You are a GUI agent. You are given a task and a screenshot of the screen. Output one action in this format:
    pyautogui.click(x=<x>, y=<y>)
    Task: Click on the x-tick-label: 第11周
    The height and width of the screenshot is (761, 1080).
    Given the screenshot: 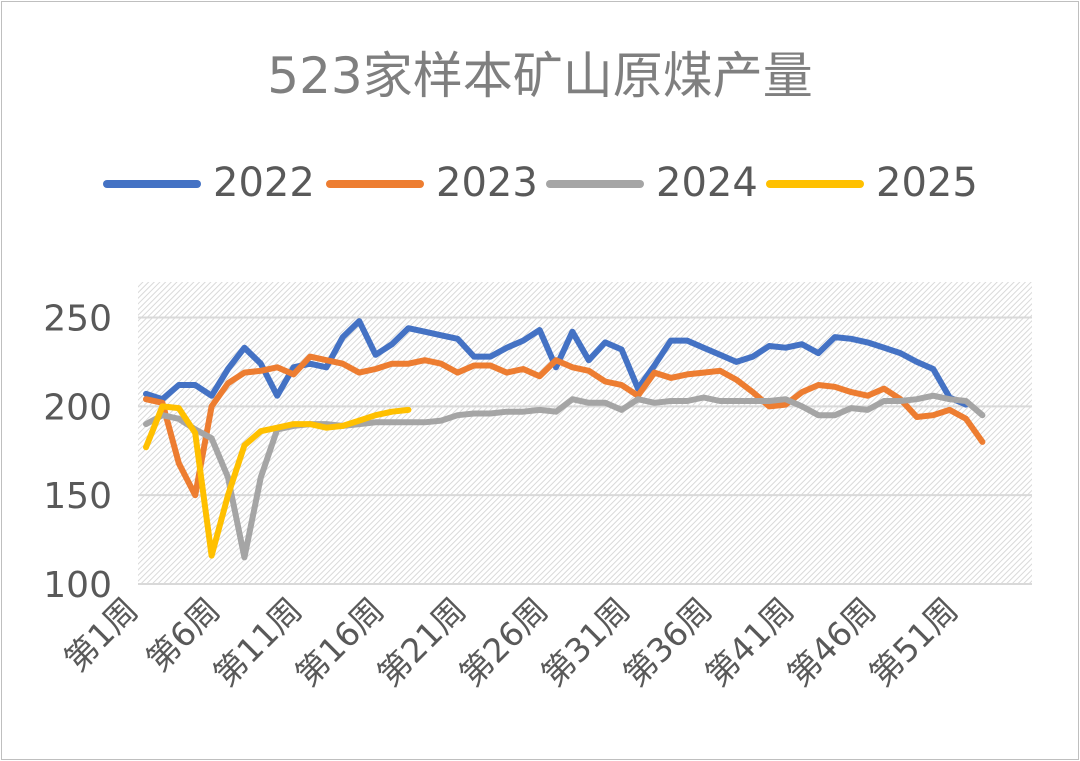 What is the action you would take?
    pyautogui.click(x=258, y=642)
    